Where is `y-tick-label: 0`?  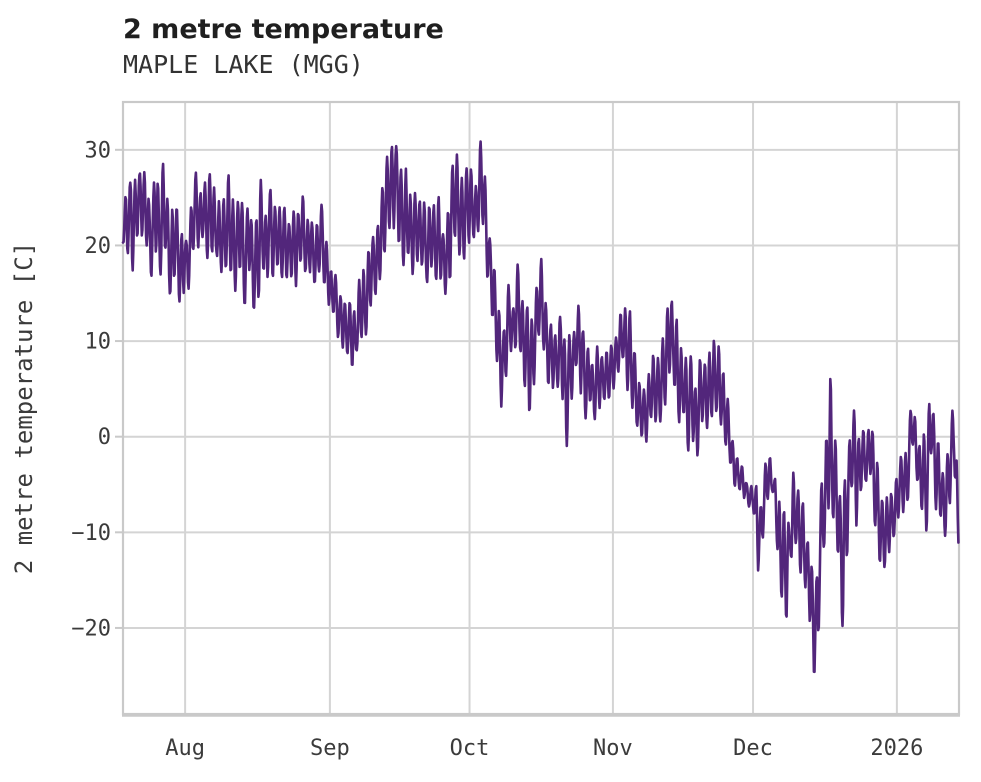 y-tick-label: 0 is located at coordinates (104, 437).